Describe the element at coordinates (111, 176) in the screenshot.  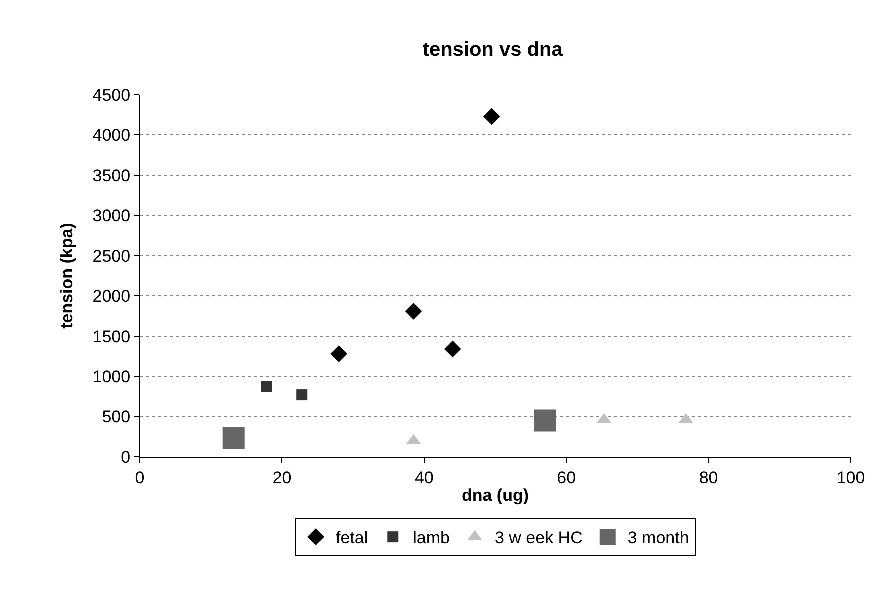
I see `y-tick-label: 3500` at that location.